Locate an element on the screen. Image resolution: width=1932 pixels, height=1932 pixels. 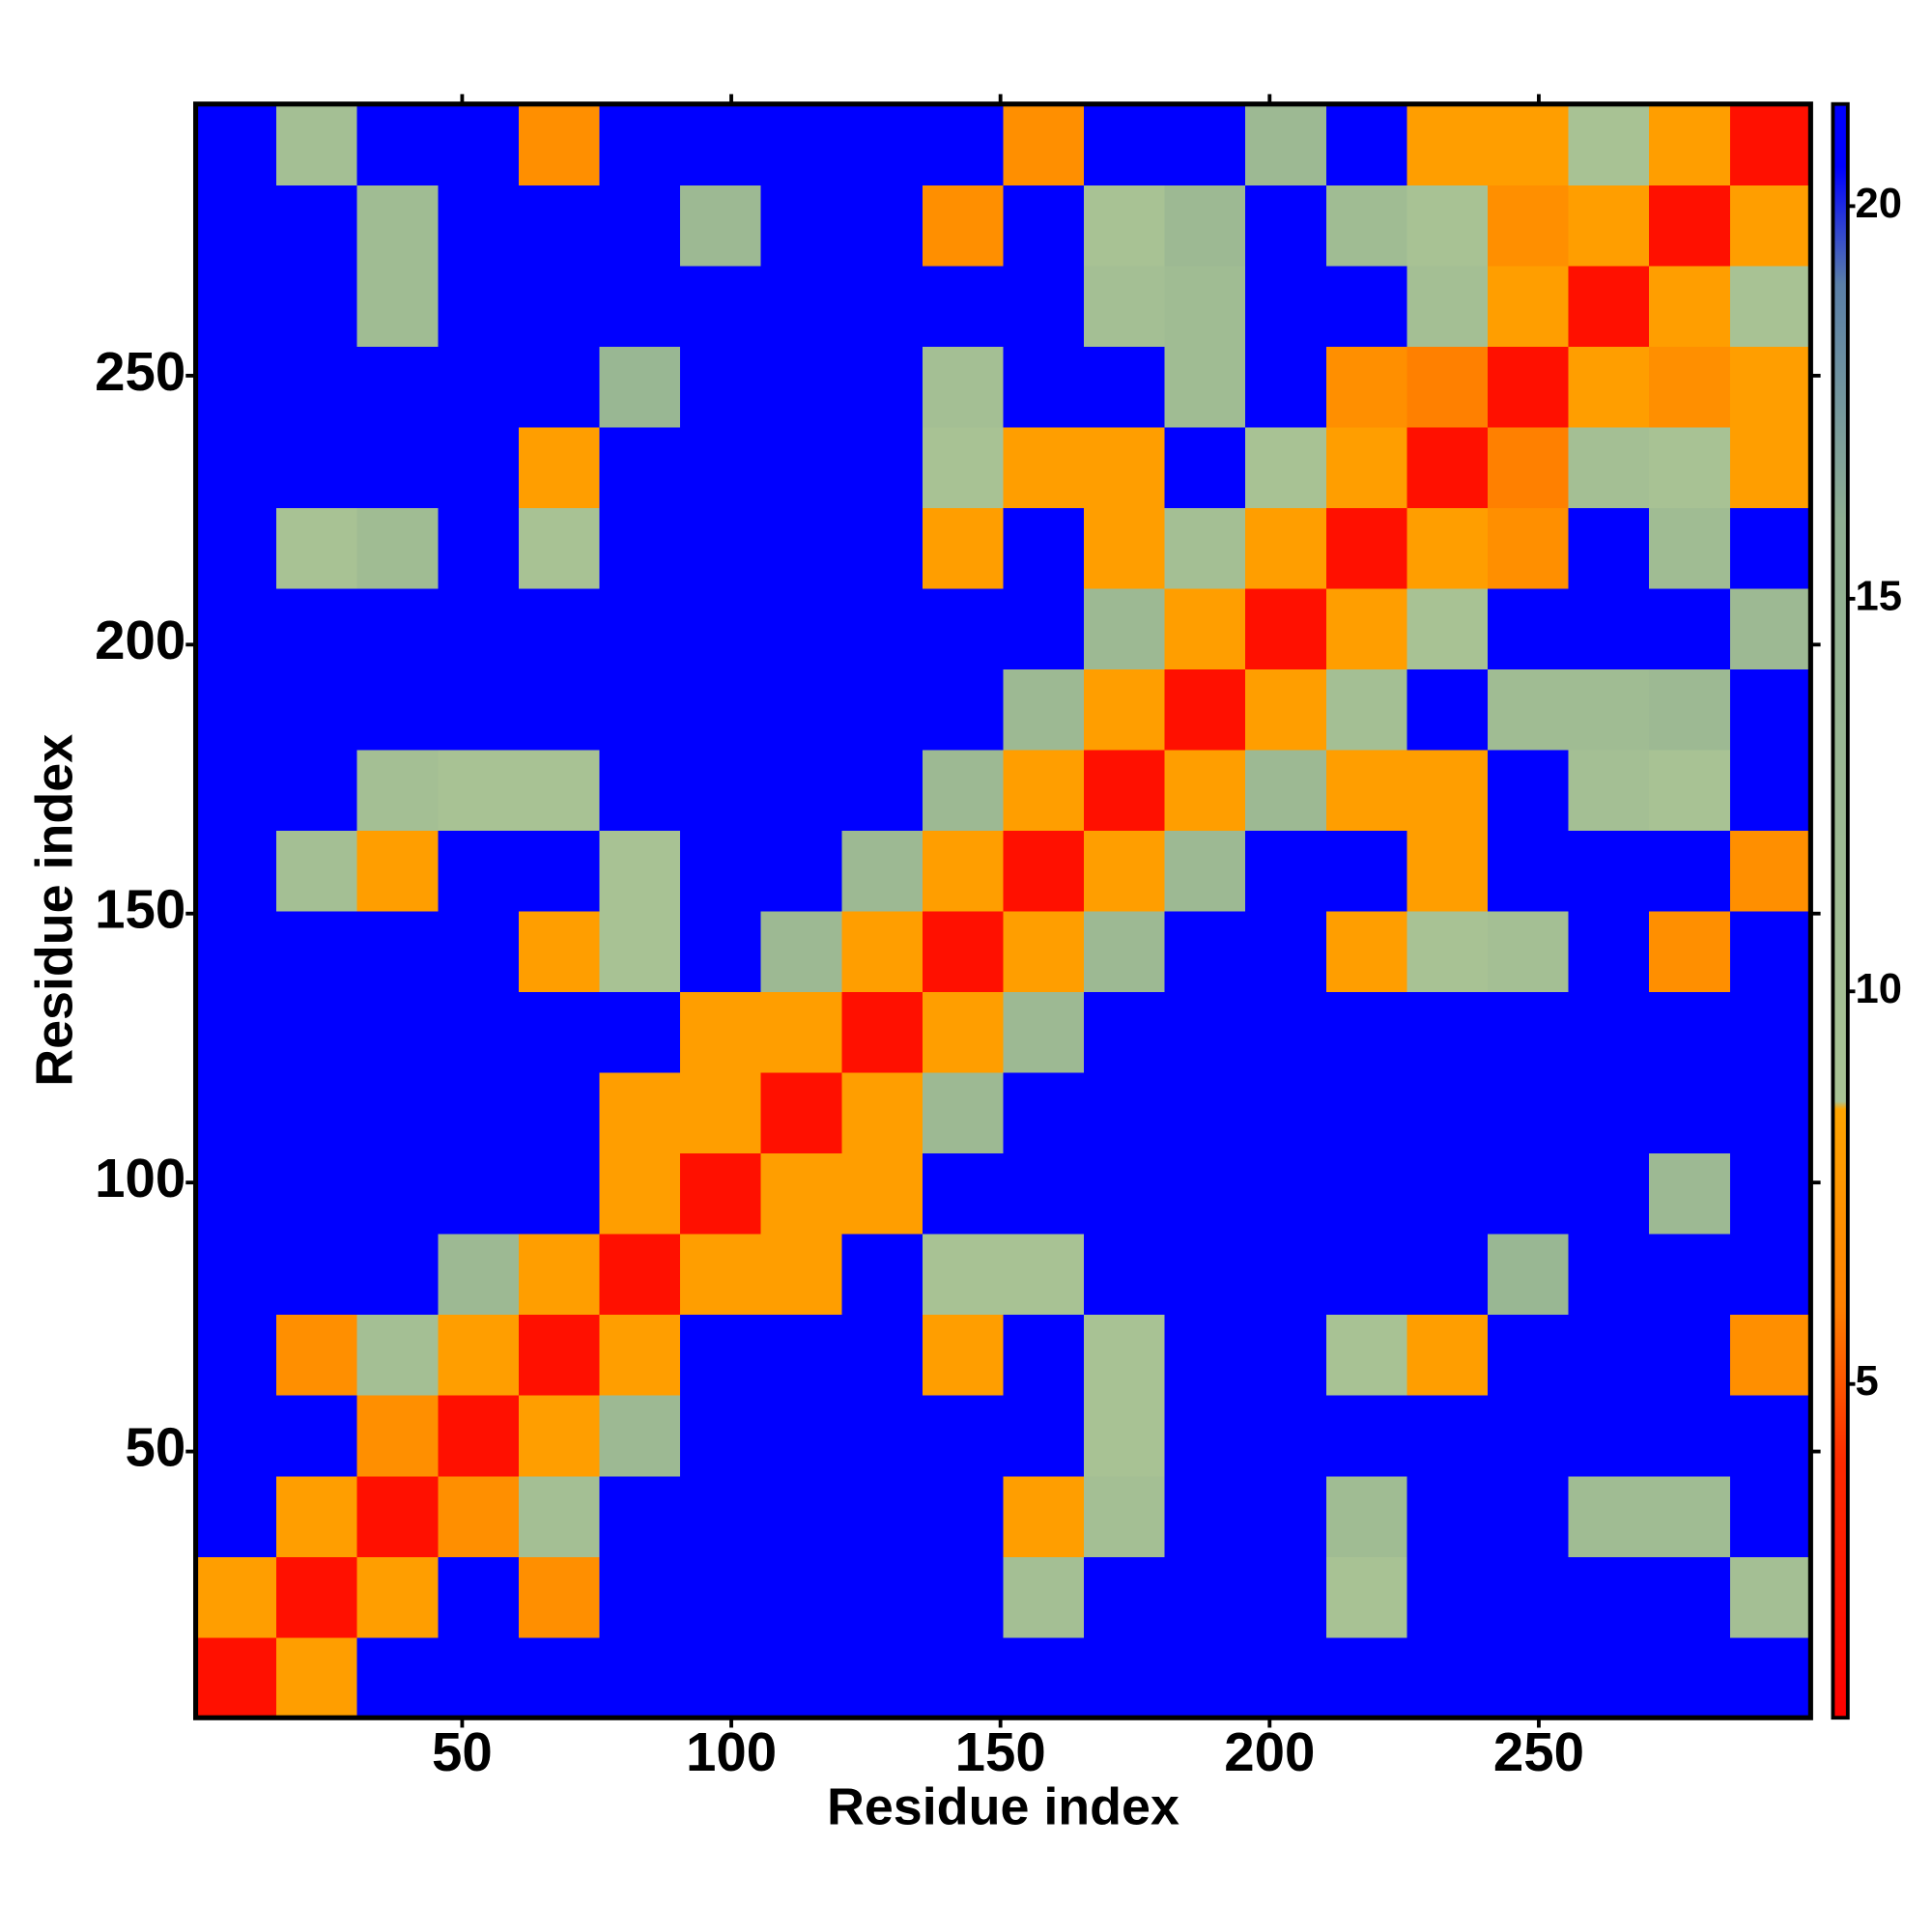
x-axis-title: Residue index is located at coordinates (1003, 1807).